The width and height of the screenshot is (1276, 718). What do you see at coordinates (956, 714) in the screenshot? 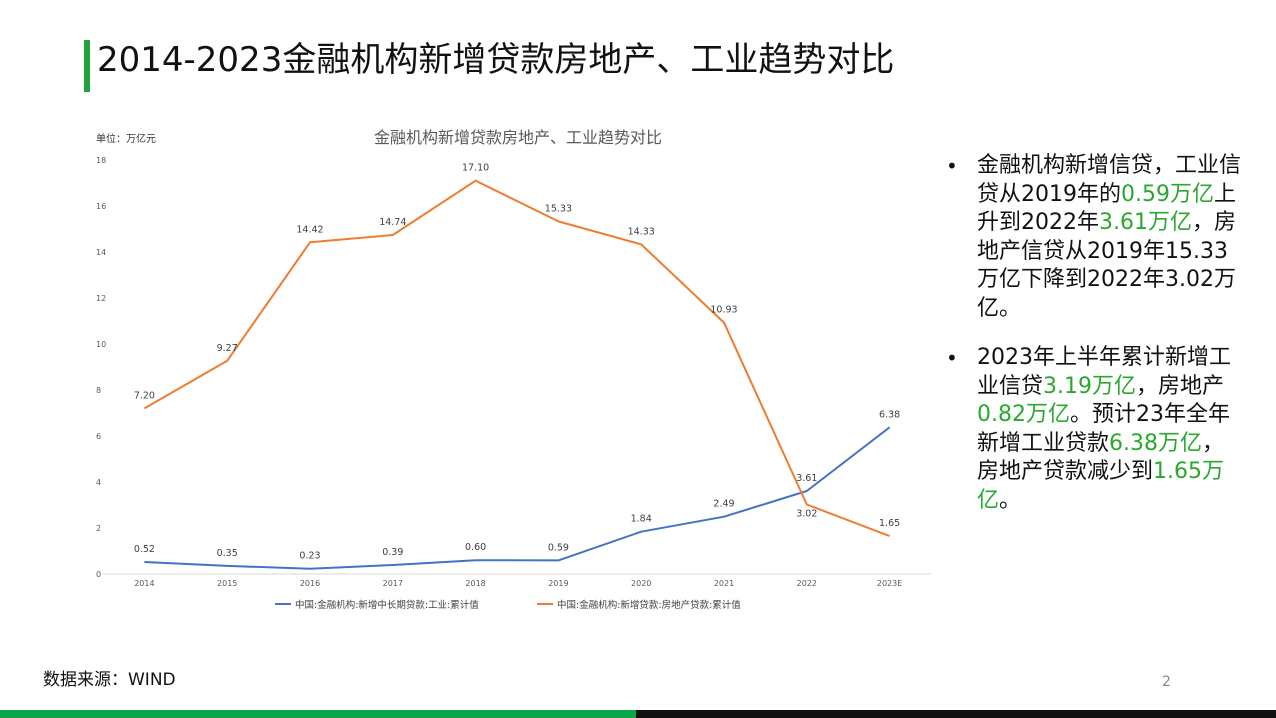
I see `footer-black-band` at bounding box center [956, 714].